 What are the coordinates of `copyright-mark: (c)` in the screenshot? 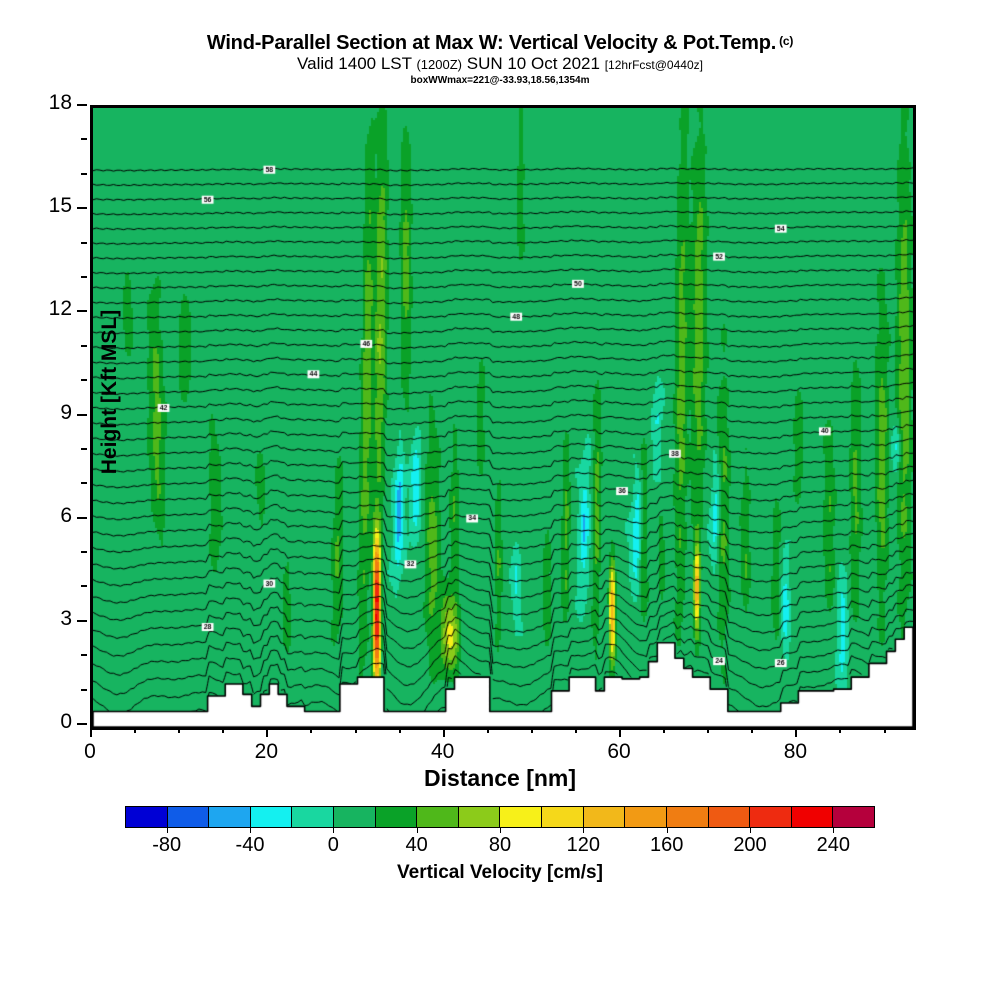 It's located at (786, 41).